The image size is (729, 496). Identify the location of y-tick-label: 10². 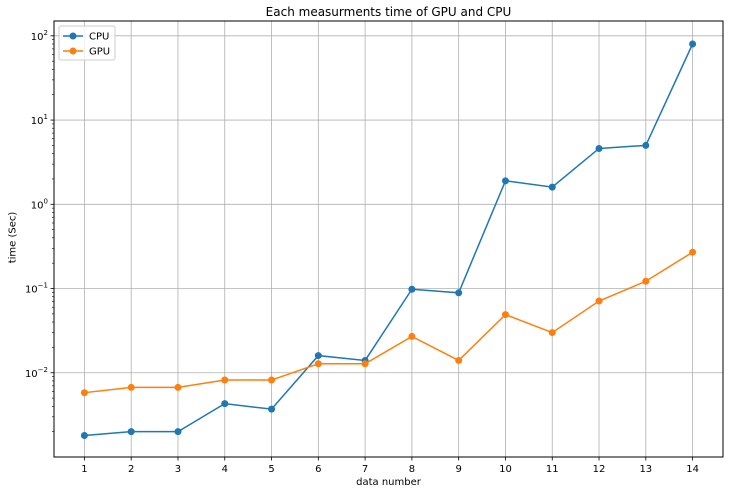
(39, 36).